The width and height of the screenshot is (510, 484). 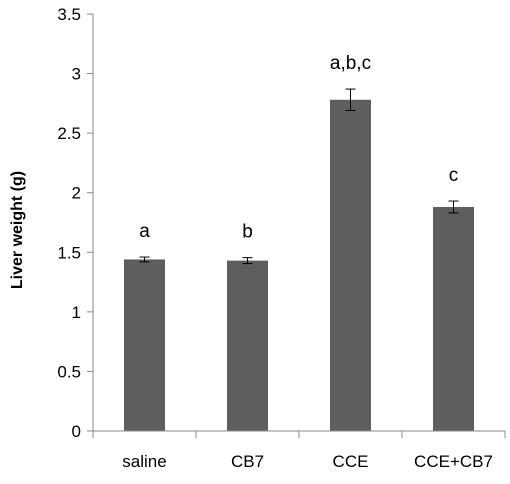 I want to click on x-tick-label: CCE, so click(x=351, y=461).